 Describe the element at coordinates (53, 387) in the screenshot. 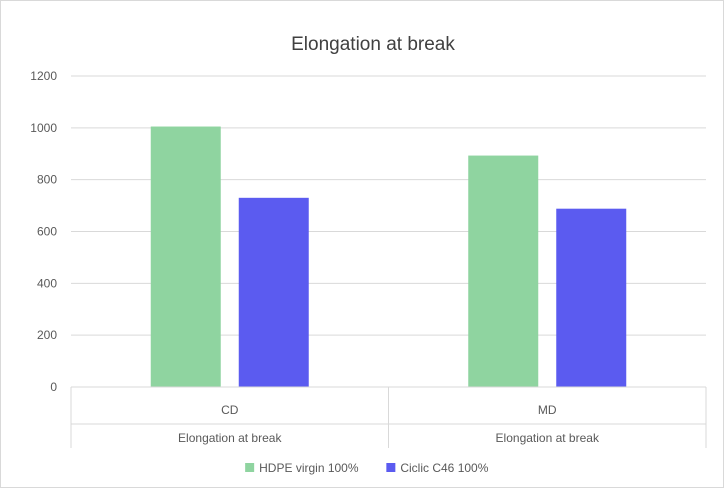

I see `y-tick-label: 0` at that location.